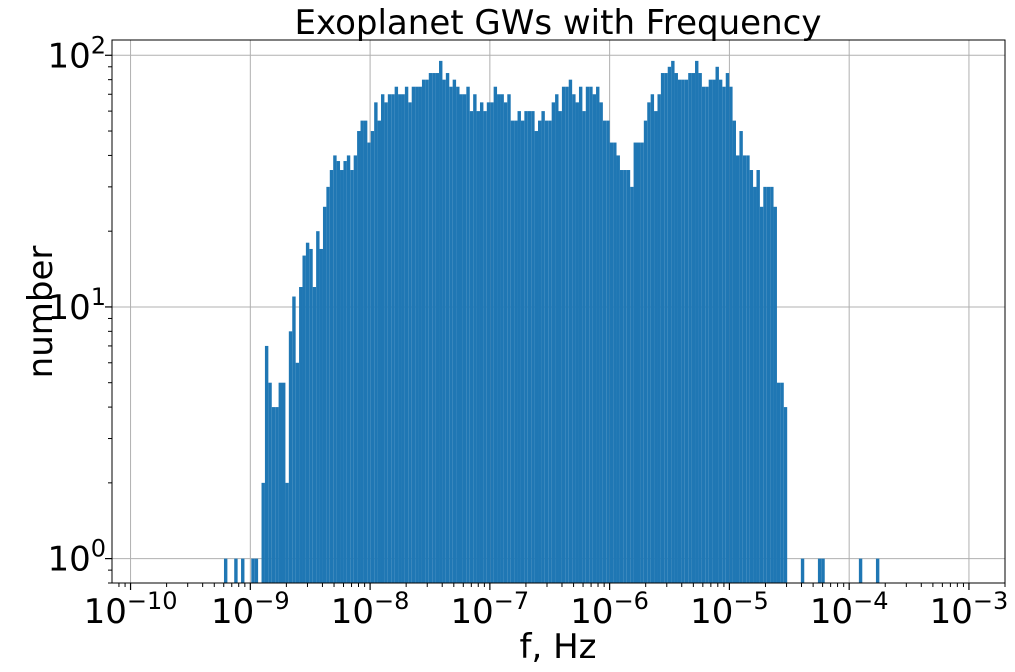 The width and height of the screenshot is (1015, 672). What do you see at coordinates (98, 297) in the screenshot?
I see `y-tick-label-exponent: 1` at bounding box center [98, 297].